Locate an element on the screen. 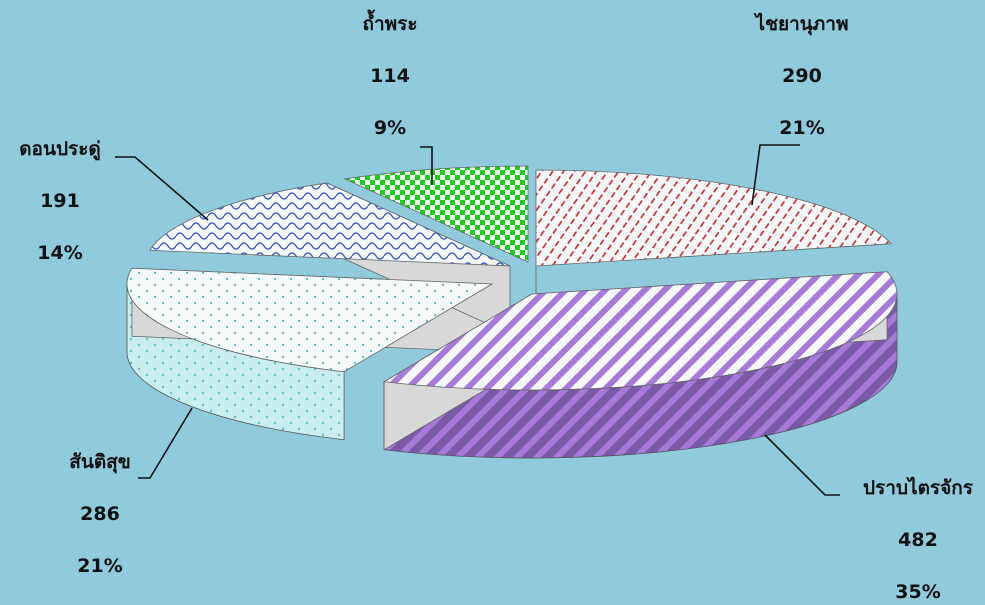 The width and height of the screenshot is (985, 605). data-label-5: ถ้ำพระ 114 9% is located at coordinates (389, 74).